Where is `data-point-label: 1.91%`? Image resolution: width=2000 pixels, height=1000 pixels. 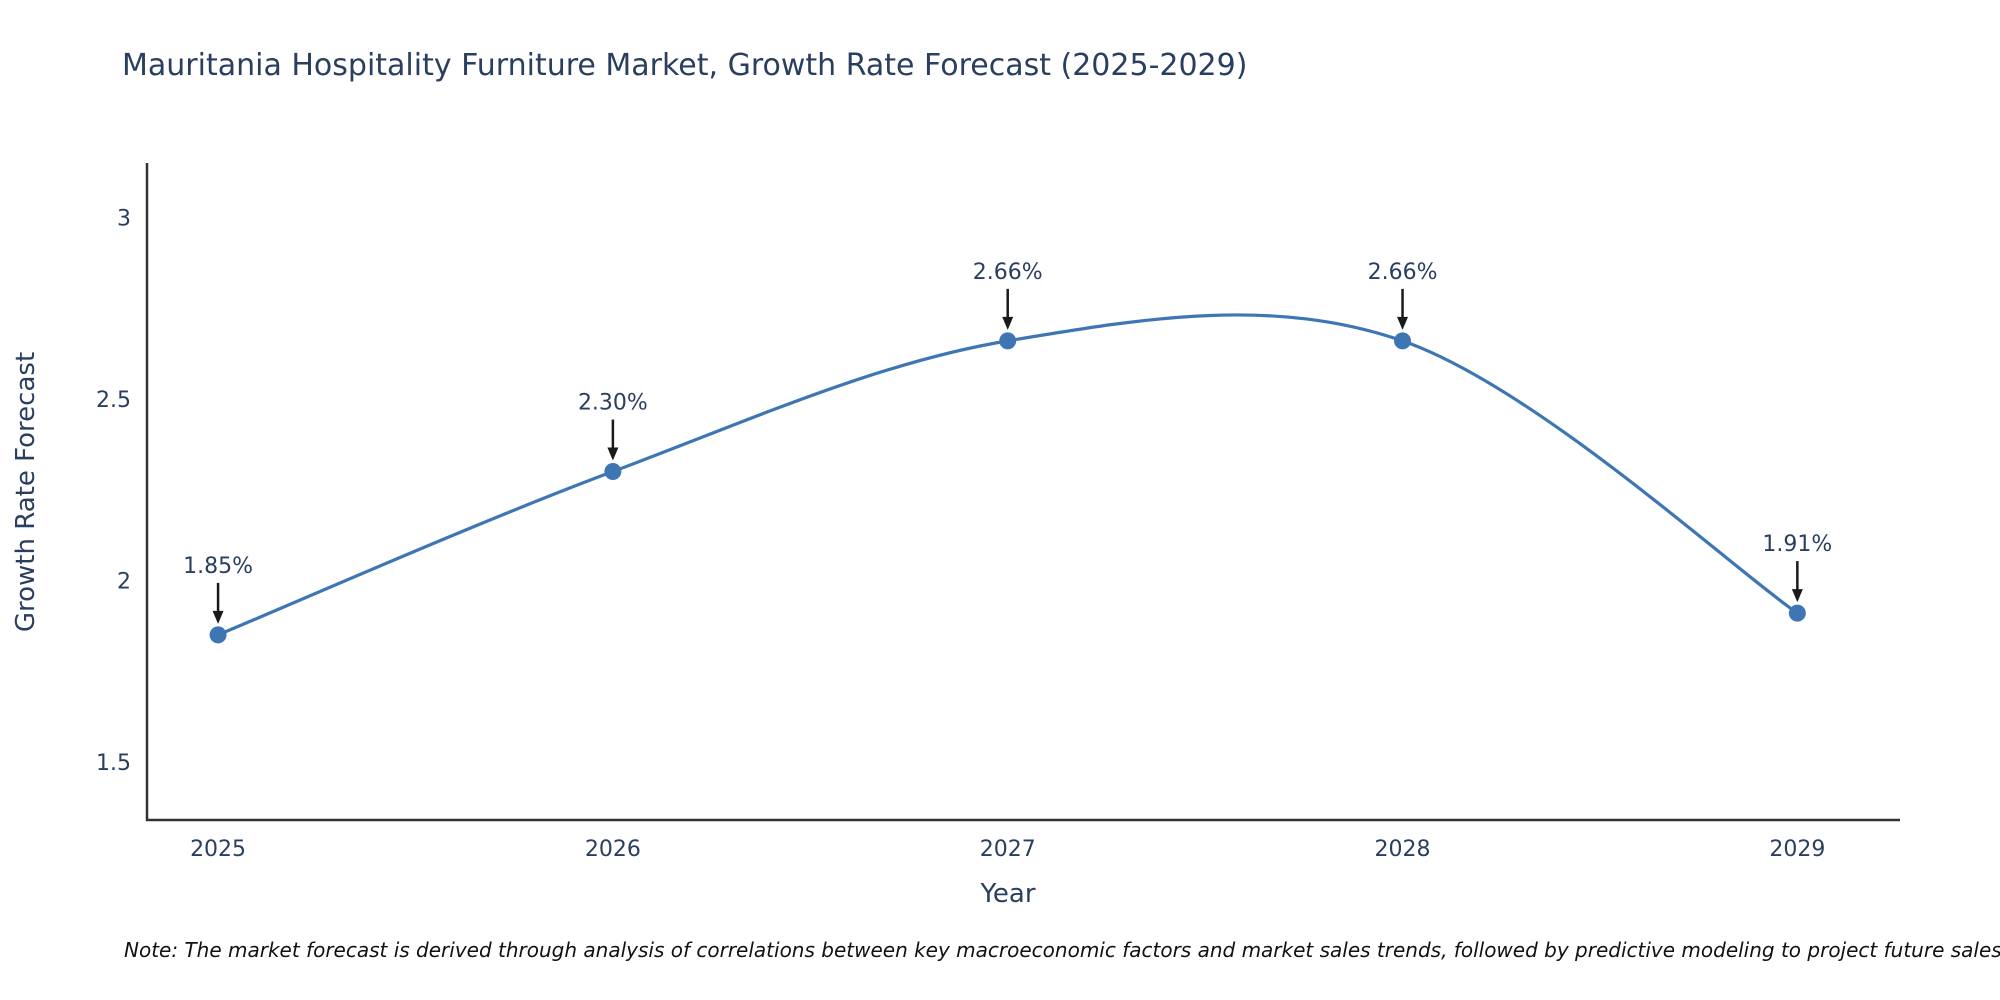
data-point-label: 1.91% is located at coordinates (1797, 544).